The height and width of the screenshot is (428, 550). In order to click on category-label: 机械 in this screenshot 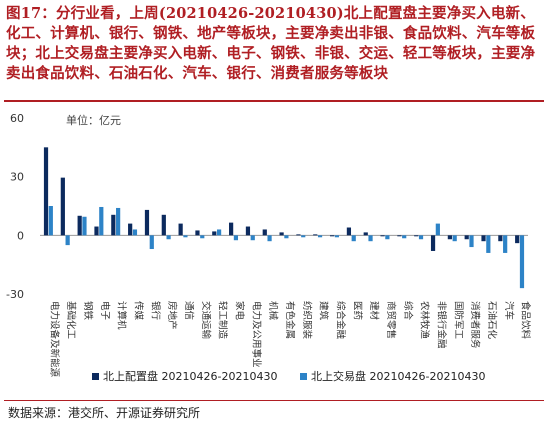, I will do `click(273, 311)`.